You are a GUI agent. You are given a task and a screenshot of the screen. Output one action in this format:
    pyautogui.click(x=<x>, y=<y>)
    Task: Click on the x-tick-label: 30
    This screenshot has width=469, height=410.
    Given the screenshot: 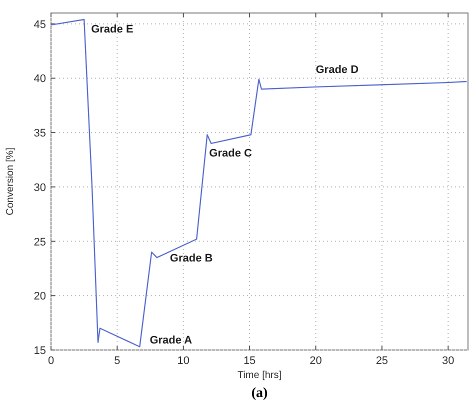 What is the action you would take?
    pyautogui.click(x=448, y=361)
    